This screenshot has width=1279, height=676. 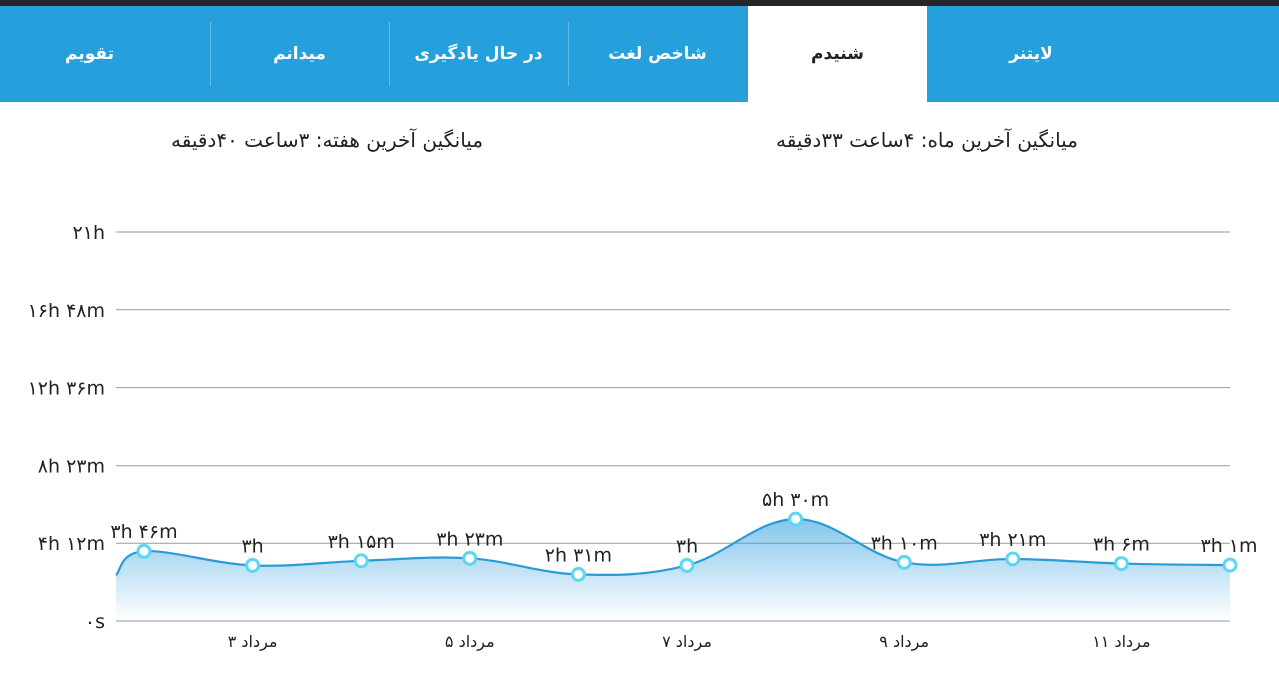 What do you see at coordinates (469, 539) in the screenshot?
I see `data-label: ۳h ۲۳m` at bounding box center [469, 539].